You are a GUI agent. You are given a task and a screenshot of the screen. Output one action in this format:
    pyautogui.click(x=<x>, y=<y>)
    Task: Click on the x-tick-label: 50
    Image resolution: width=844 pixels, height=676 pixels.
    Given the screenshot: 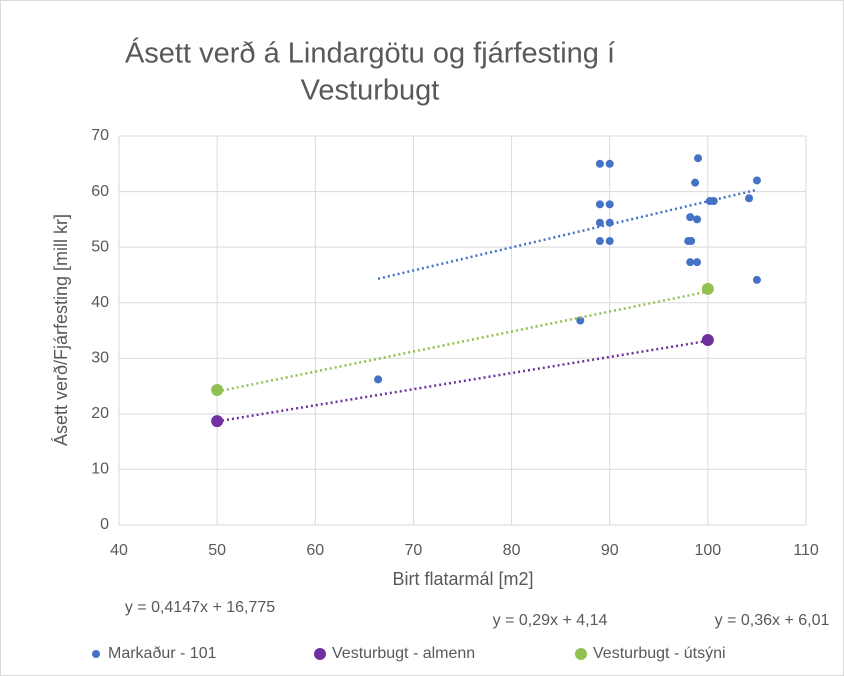 What is the action you would take?
    pyautogui.click(x=217, y=550)
    